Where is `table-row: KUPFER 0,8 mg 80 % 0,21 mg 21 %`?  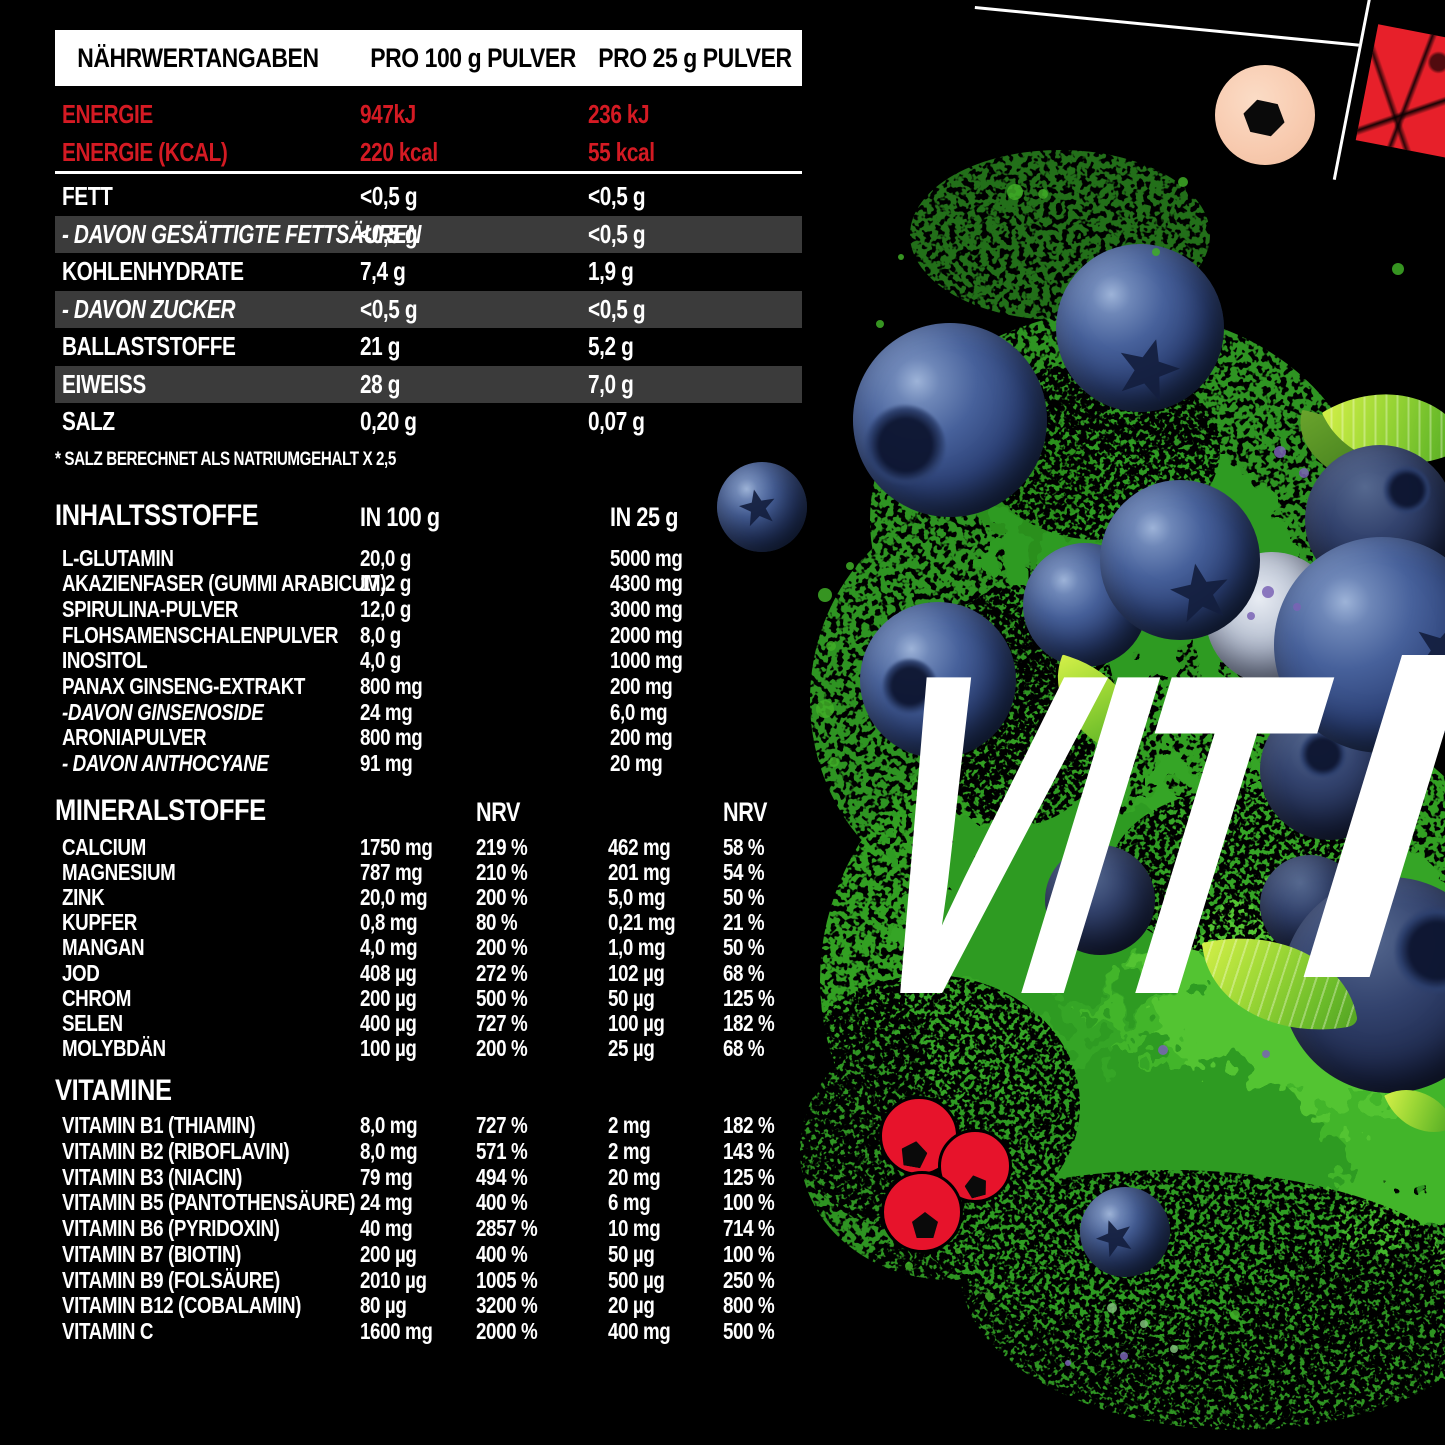 table-row: KUPFER 0,8 mg 80 % 0,21 mg 21 % is located at coordinates (428, 922).